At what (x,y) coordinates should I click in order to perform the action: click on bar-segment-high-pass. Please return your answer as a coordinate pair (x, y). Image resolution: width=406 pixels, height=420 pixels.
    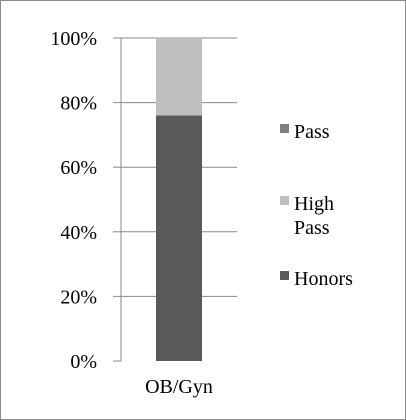
    Looking at the image, I should click on (179, 77).